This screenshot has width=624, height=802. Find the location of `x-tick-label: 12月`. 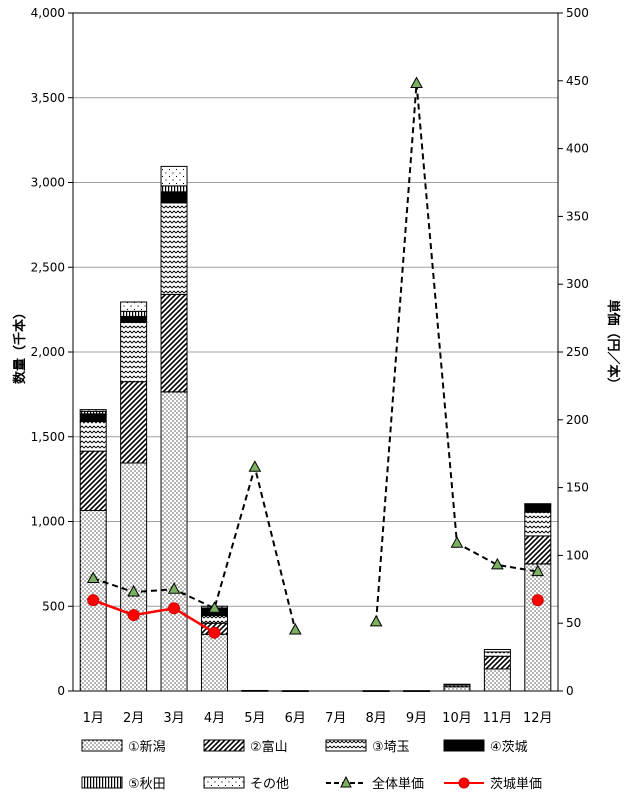

x-tick-label: 12月 is located at coordinates (538, 718).